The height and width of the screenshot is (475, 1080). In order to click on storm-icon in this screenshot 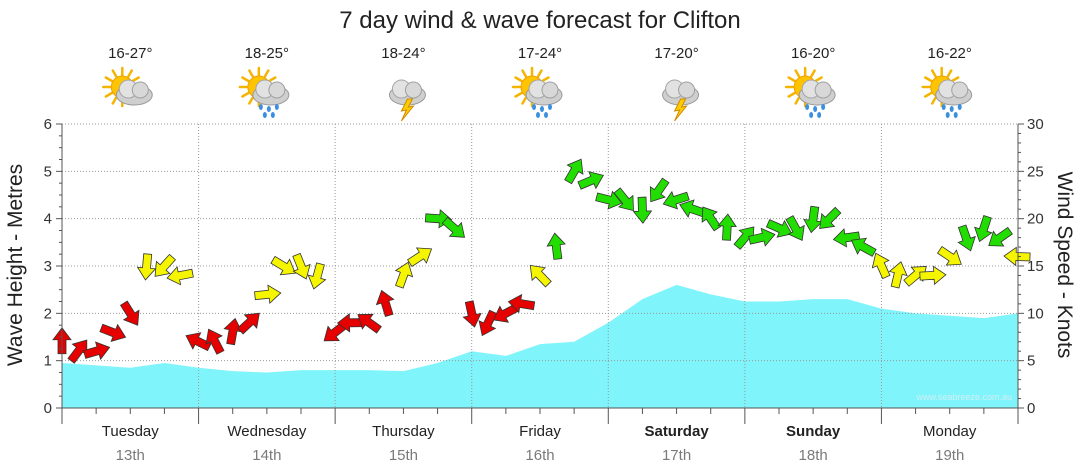, I will do `click(407, 100)`.